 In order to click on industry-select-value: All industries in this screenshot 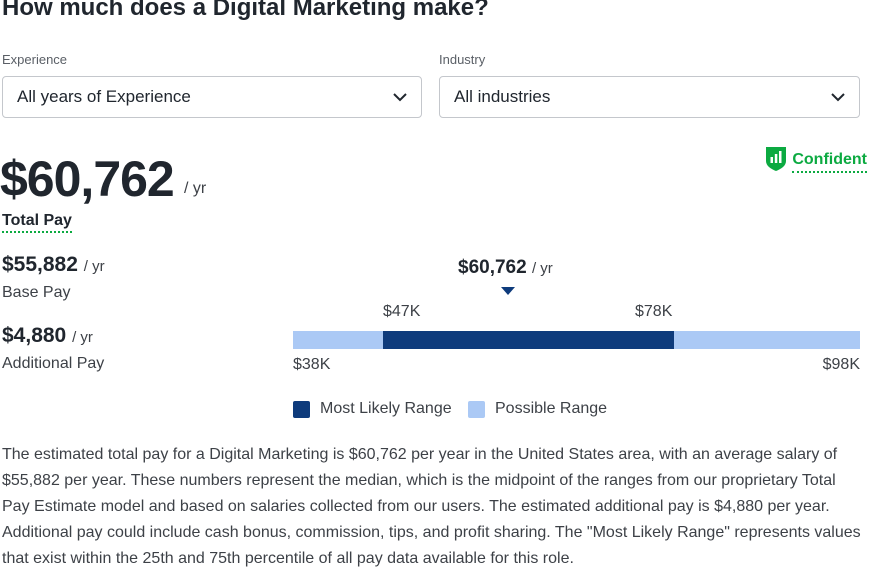, I will do `click(502, 96)`.